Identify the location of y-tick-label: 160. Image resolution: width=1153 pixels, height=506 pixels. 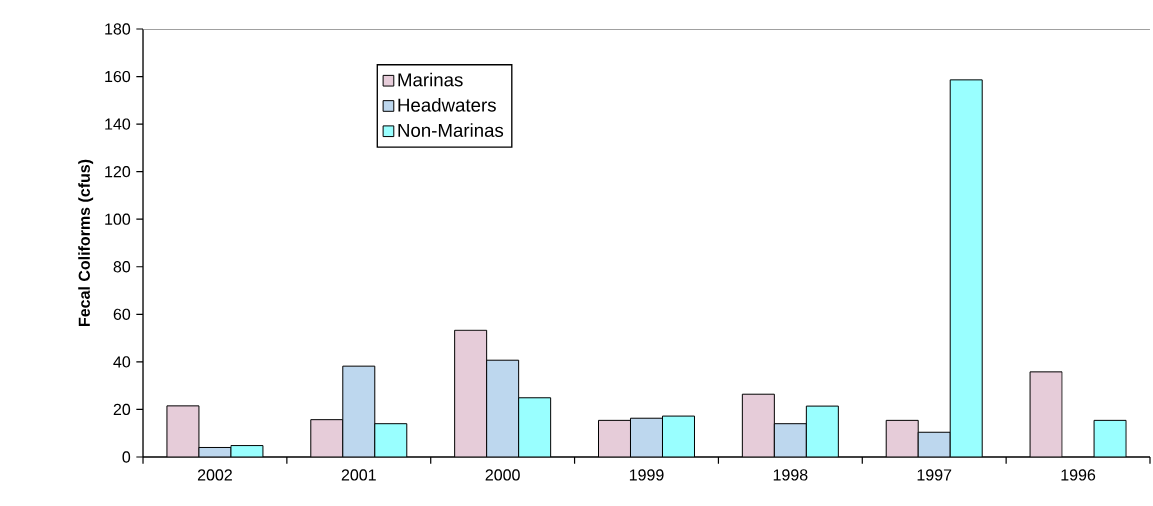
(118, 76).